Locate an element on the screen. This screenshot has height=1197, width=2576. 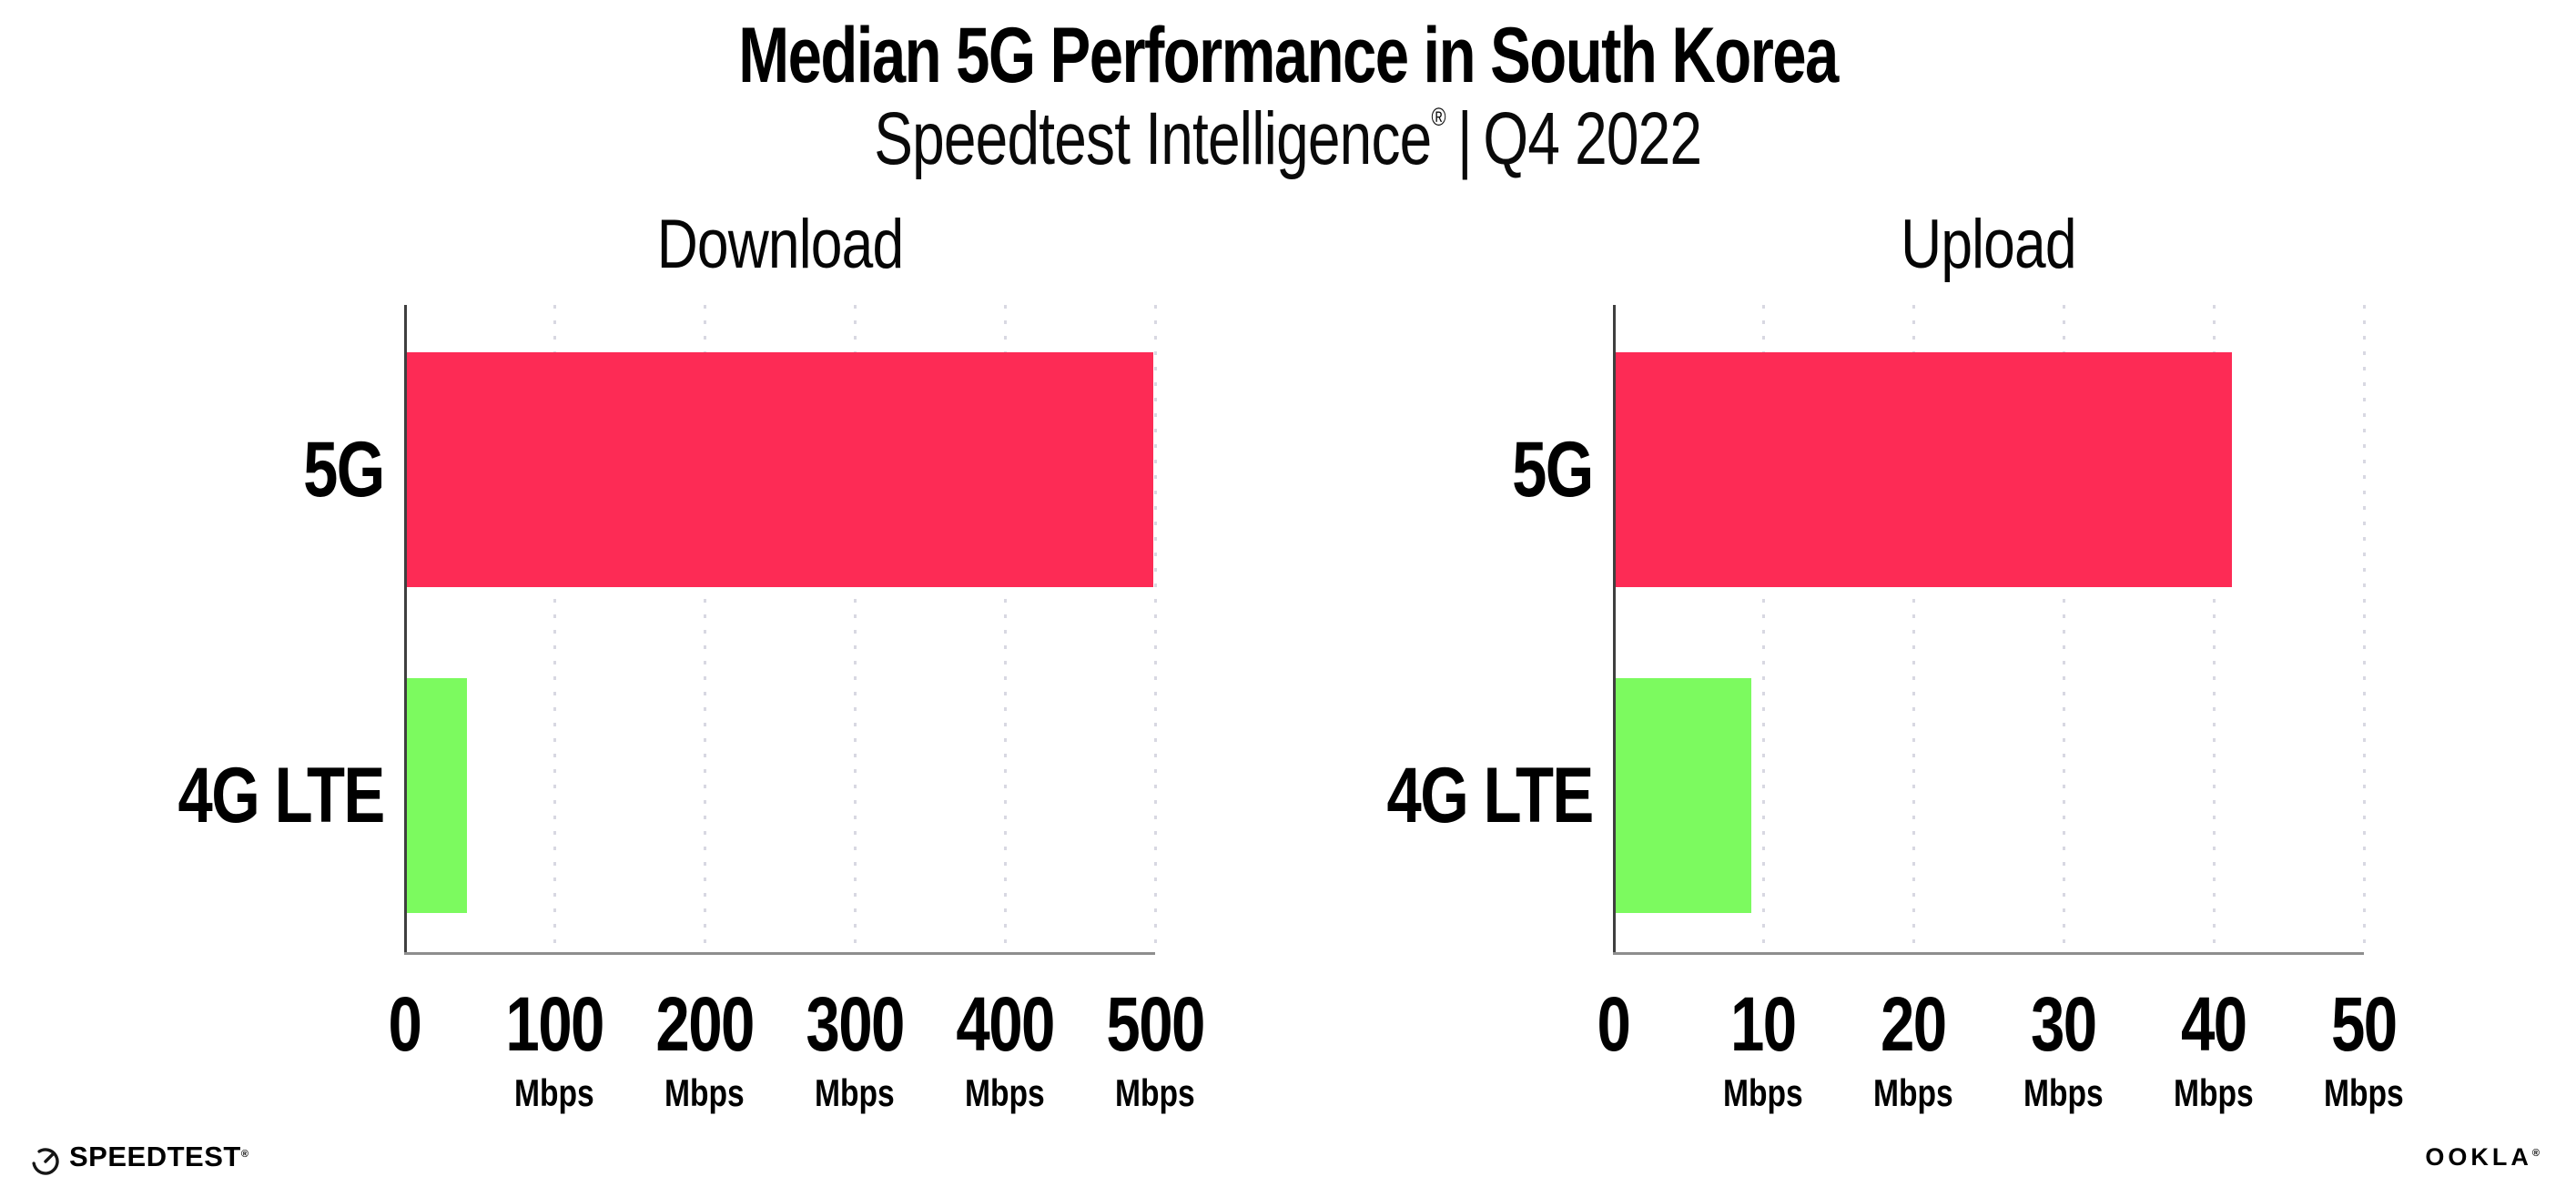
bar-4g-lte-upload is located at coordinates (1683, 796).